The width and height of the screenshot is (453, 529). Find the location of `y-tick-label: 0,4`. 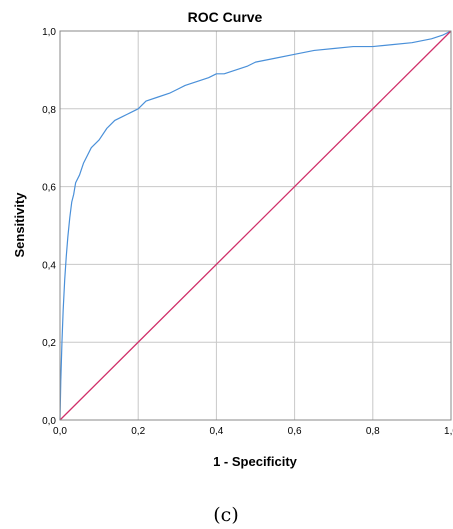

y-tick-label: 0,4 is located at coordinates (49, 265).